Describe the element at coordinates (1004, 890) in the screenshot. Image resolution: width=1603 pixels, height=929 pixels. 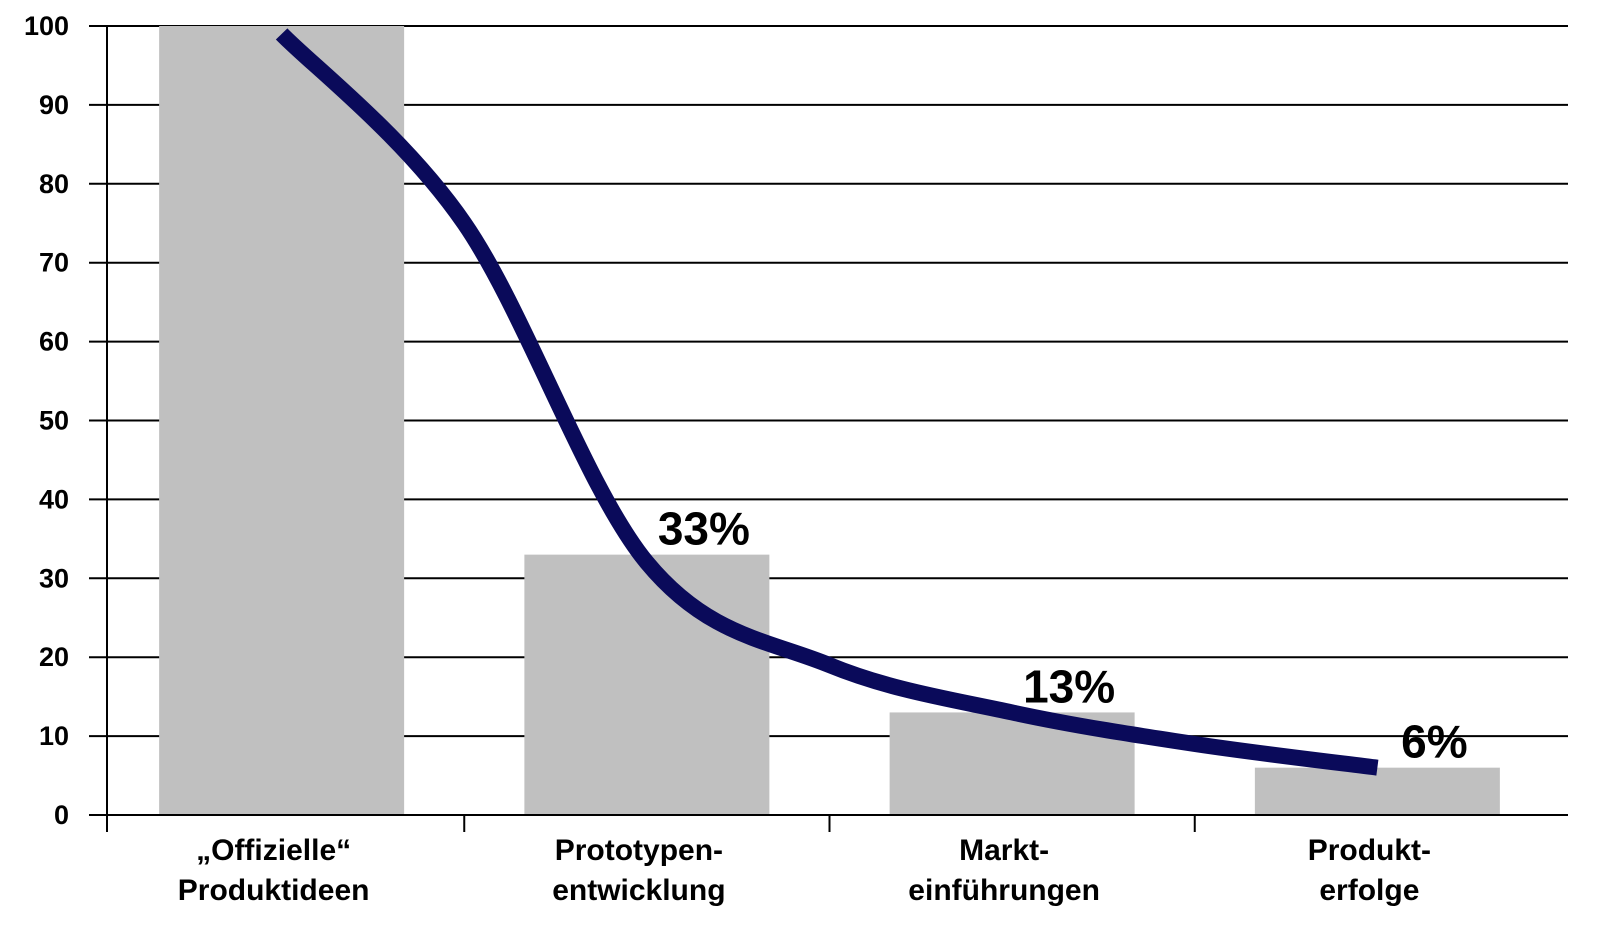
I see `x-tick-label: einführungen` at that location.